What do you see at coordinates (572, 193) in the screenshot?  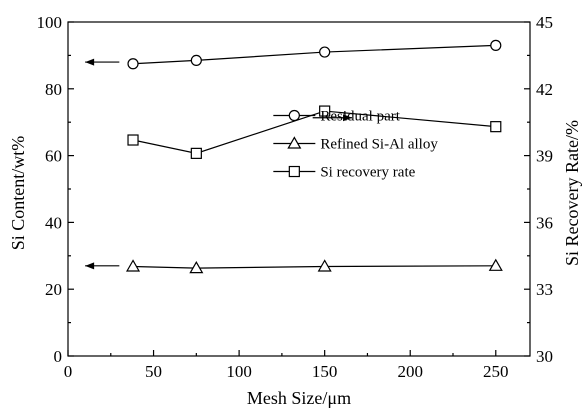 I see `y-right-axis-title: Si Recovery Rate/%` at bounding box center [572, 193].